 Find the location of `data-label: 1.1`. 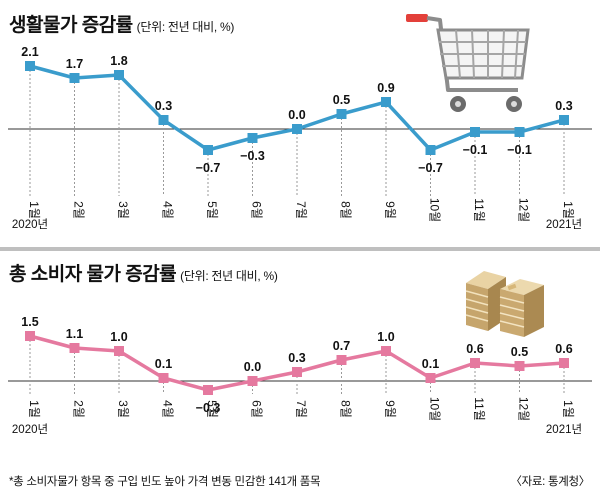

data-label: 1.1 is located at coordinates (74, 334).